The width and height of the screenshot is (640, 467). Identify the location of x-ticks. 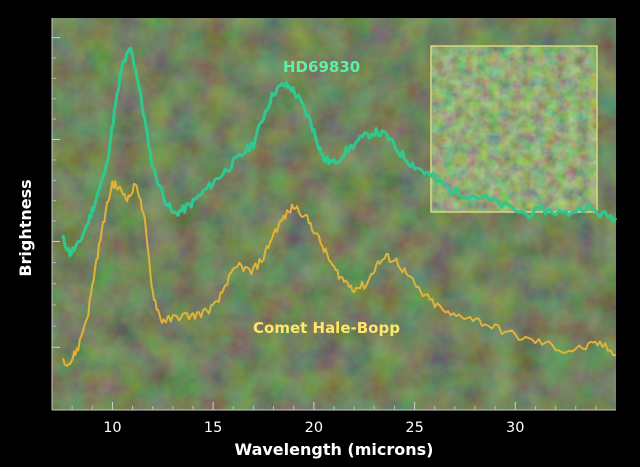
(334, 406).